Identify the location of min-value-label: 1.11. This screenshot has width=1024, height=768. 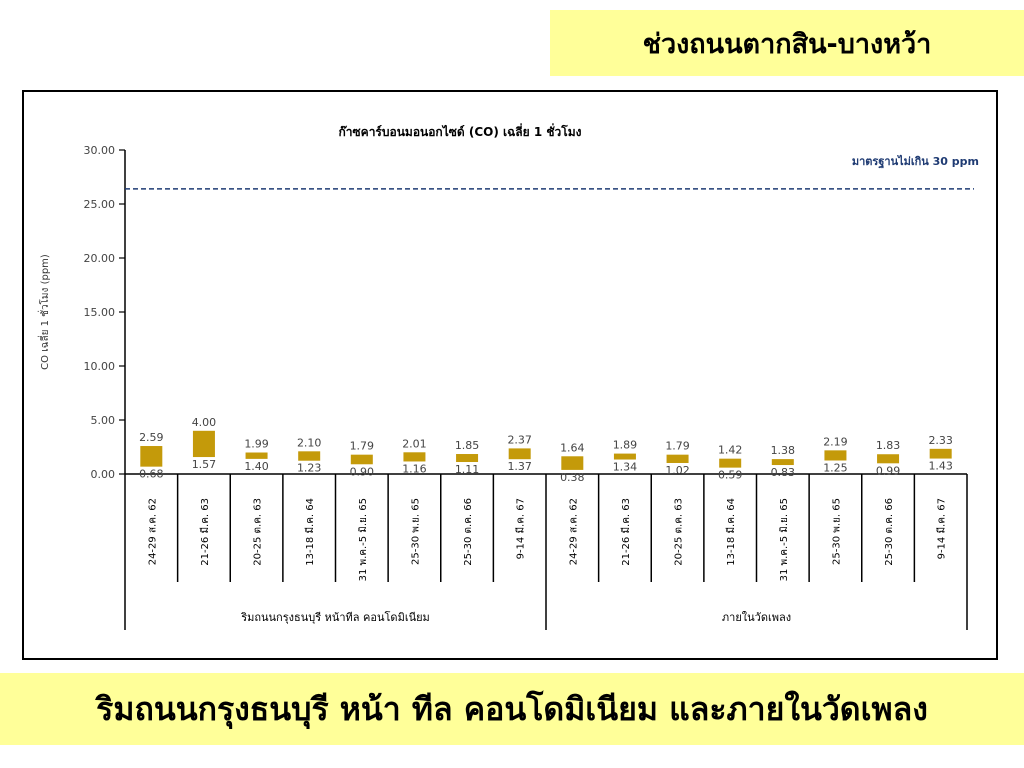
(467, 469).